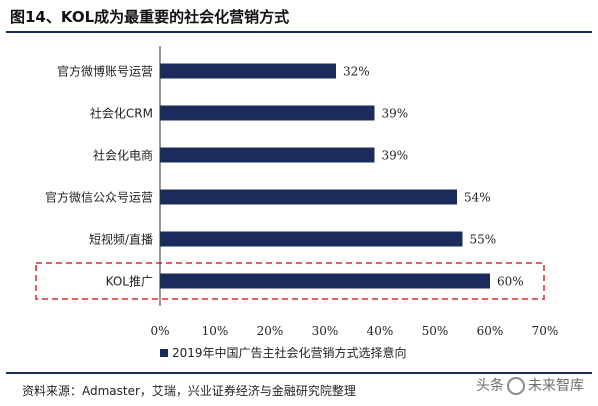 This screenshot has height=406, width=598. I want to click on x-tick-label: 50%, so click(435, 331).